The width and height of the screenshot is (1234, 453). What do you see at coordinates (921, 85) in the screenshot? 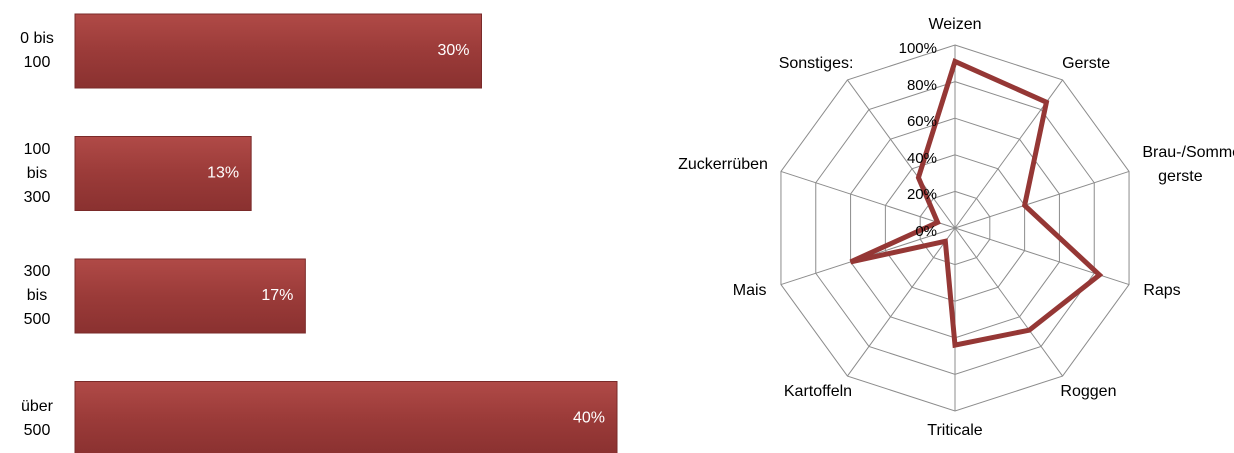
I see `r-tick-label: 80%` at bounding box center [921, 85].